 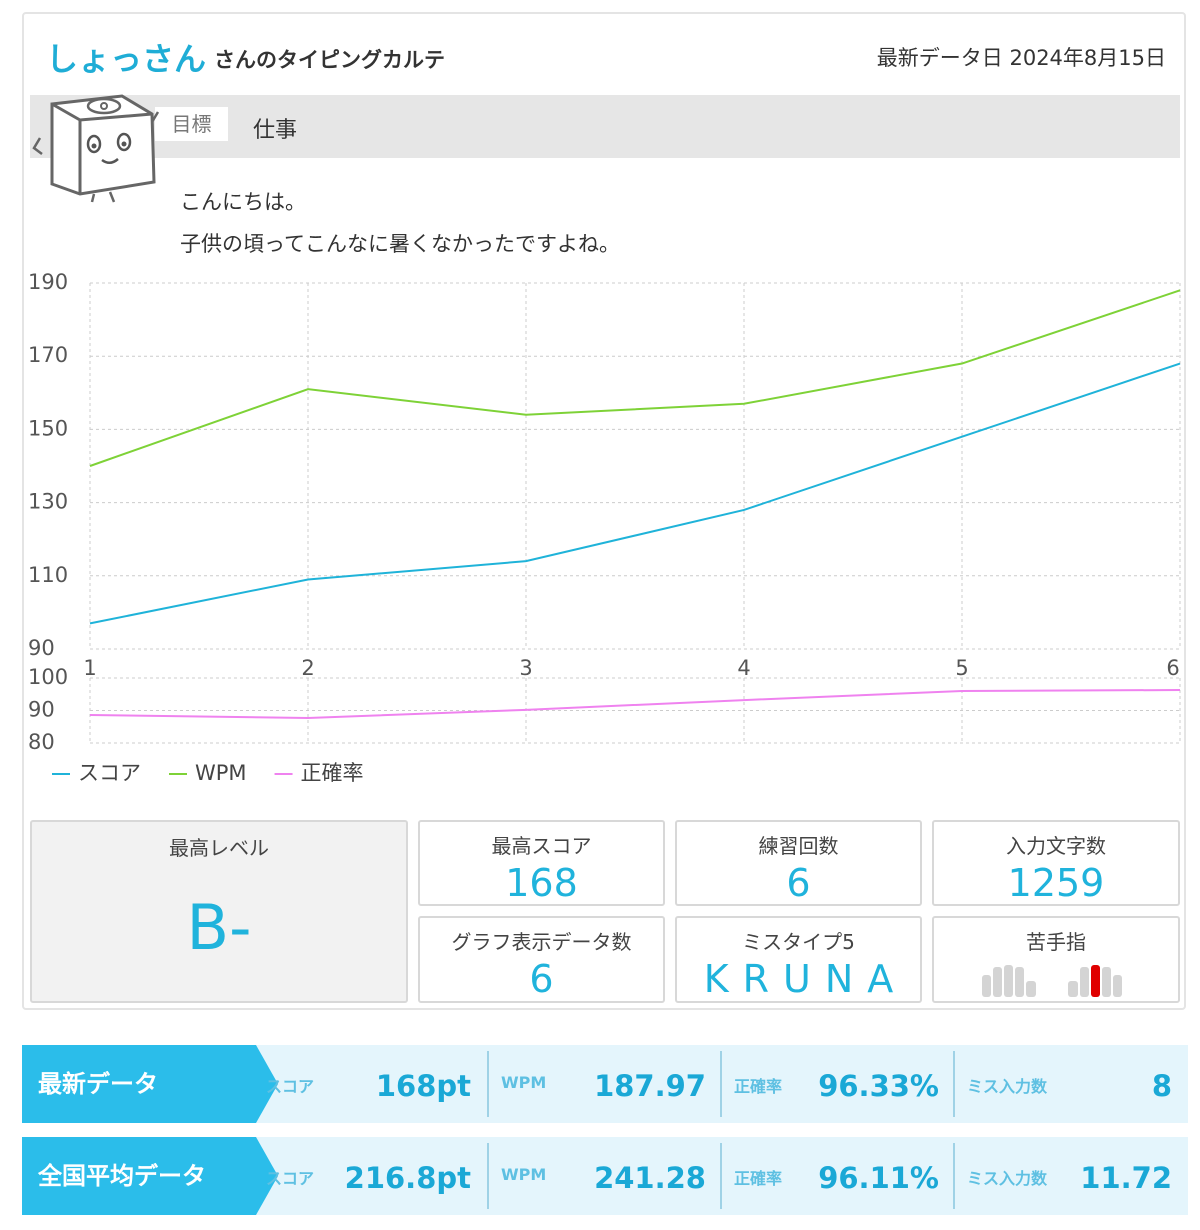 I want to click on summary-title: 全国平均データ, so click(x=150, y=1176).